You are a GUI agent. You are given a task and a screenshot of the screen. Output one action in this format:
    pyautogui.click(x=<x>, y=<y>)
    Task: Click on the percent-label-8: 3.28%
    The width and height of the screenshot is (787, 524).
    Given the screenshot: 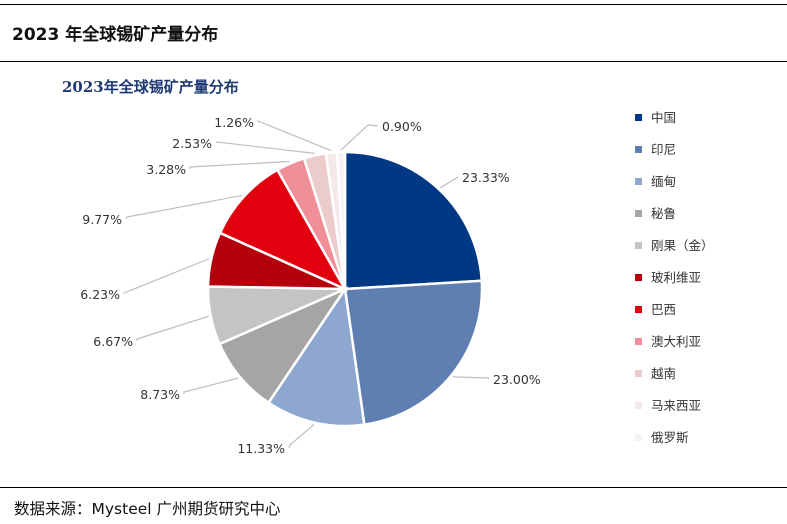 What is the action you would take?
    pyautogui.click(x=166, y=169)
    